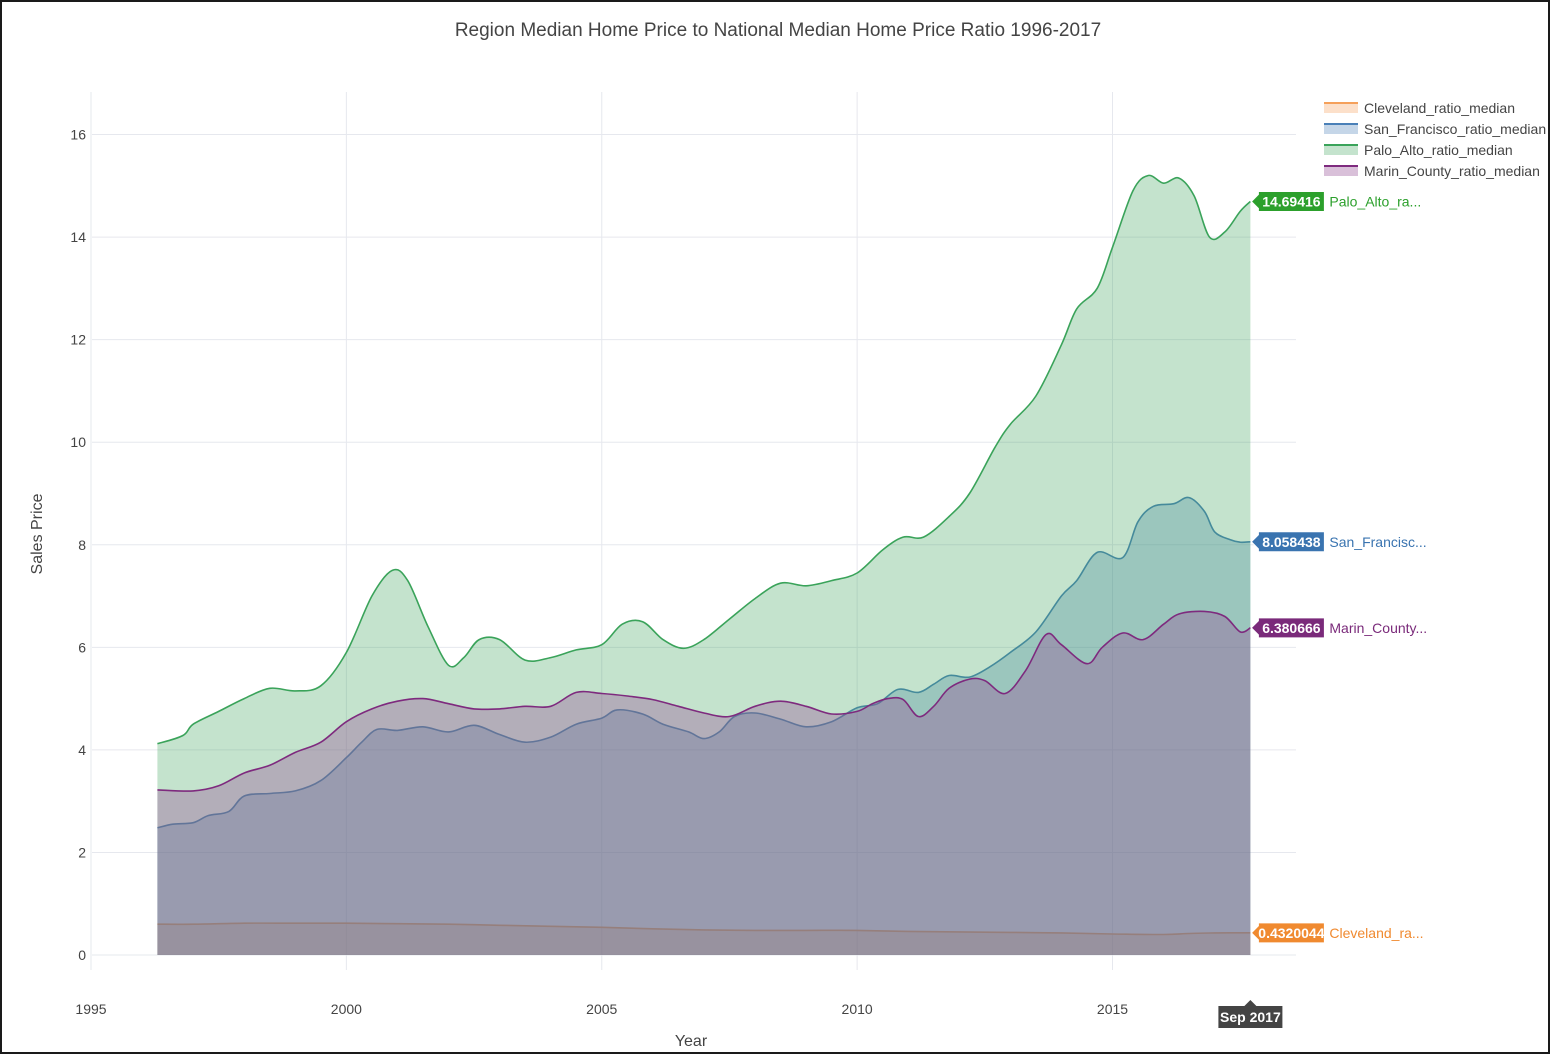 The image size is (1550, 1054). Describe the element at coordinates (82, 955) in the screenshot. I see `y-tick-label: 0` at that location.